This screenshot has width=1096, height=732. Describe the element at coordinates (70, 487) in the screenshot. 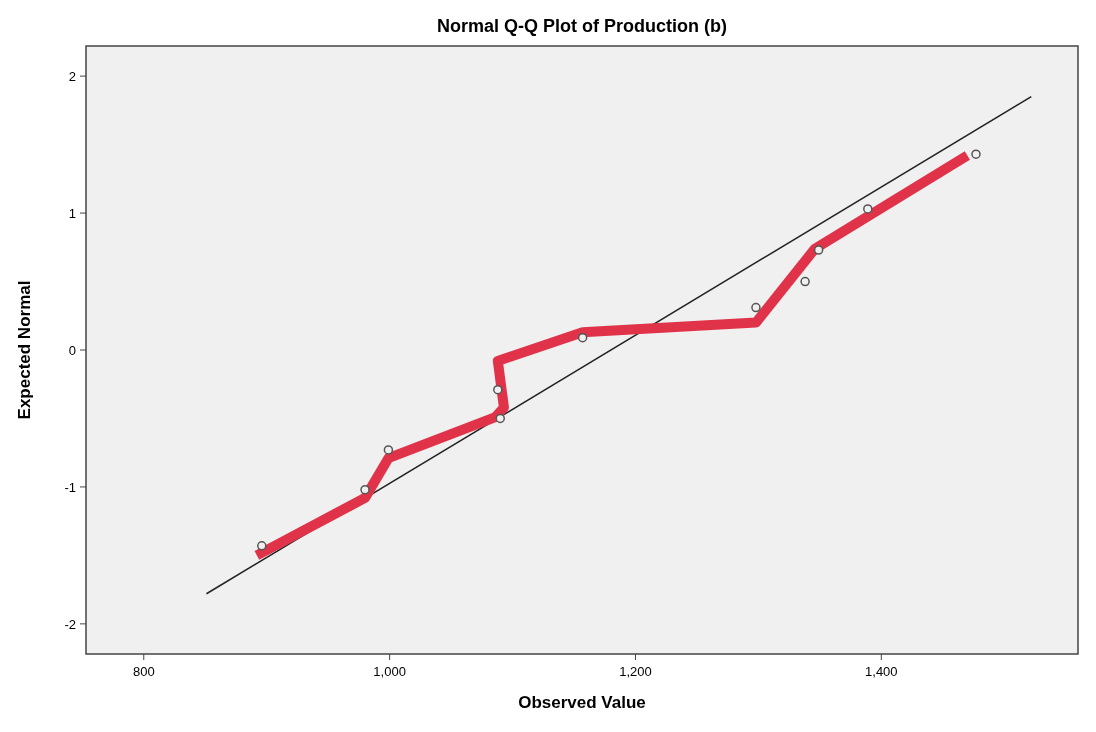

I see `y-tick-label: -1` at that location.